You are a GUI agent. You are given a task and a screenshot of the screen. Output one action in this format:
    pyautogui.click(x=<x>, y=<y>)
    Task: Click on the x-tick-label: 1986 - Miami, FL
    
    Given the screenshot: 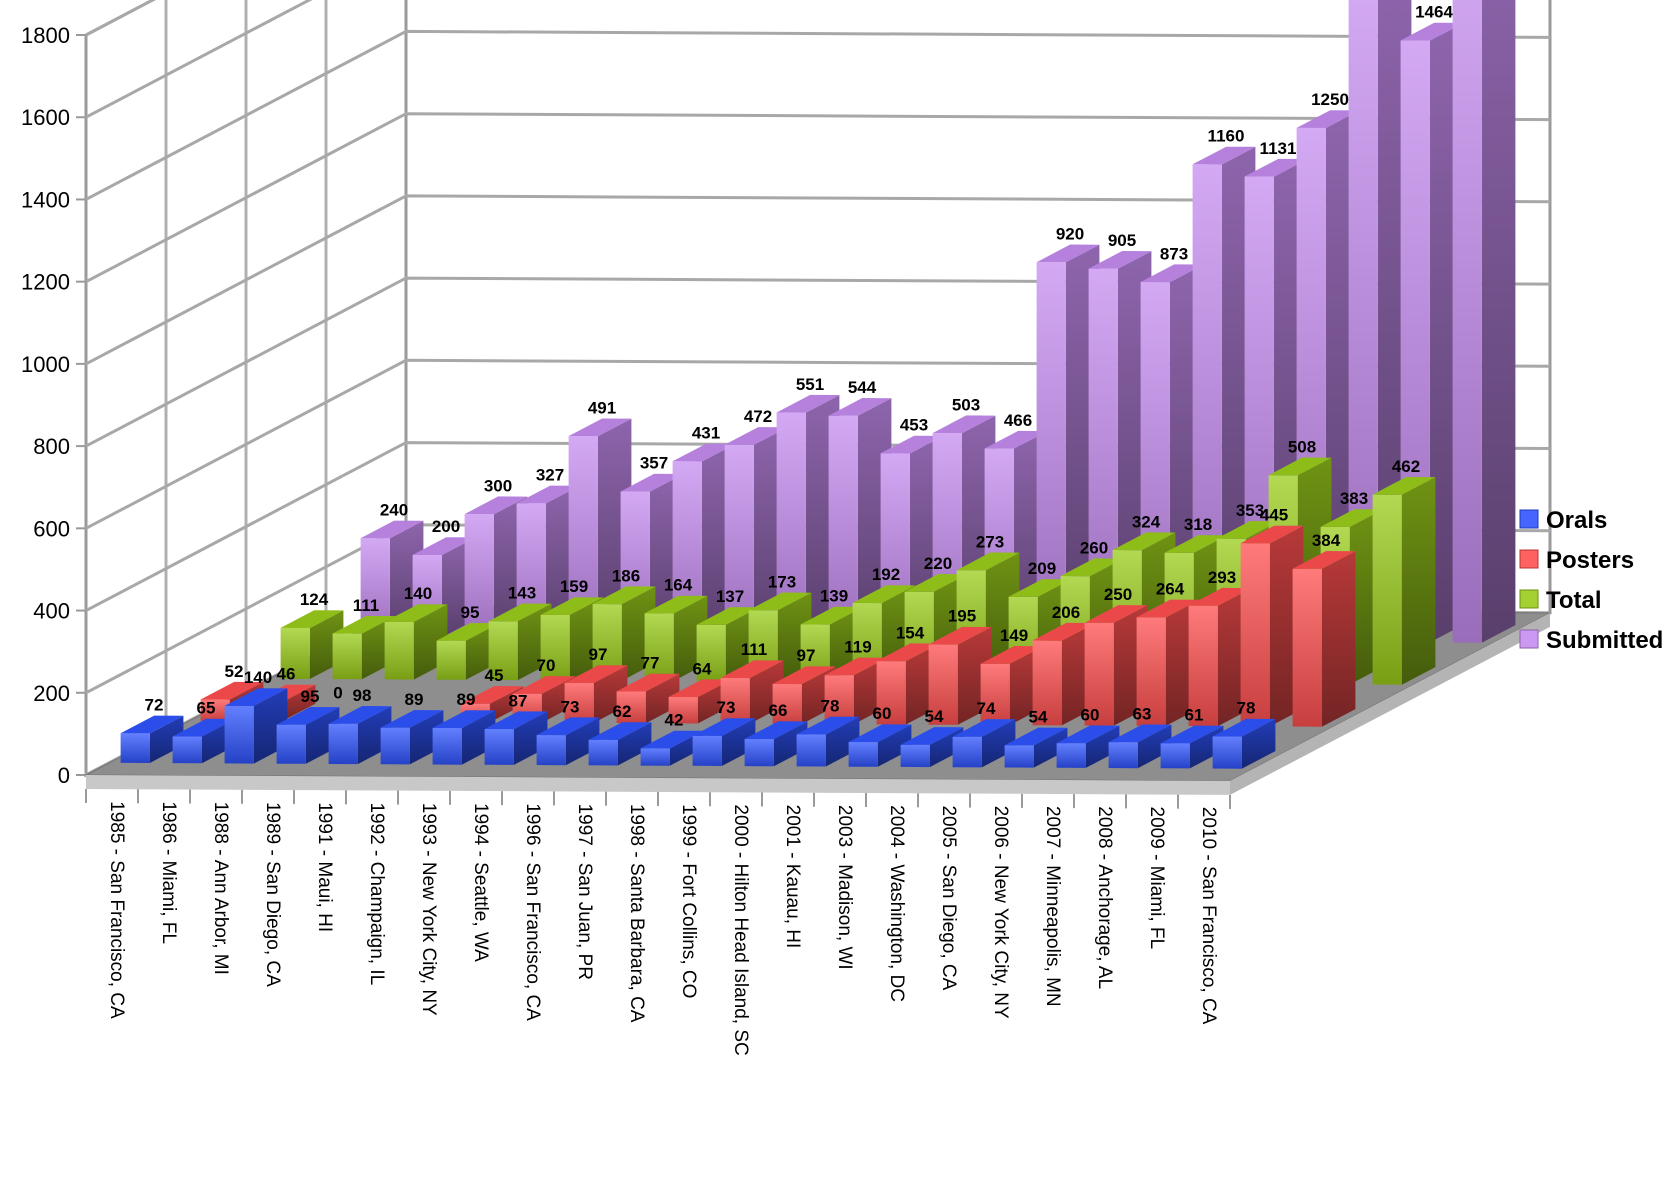 What is the action you would take?
    pyautogui.click(x=168, y=872)
    